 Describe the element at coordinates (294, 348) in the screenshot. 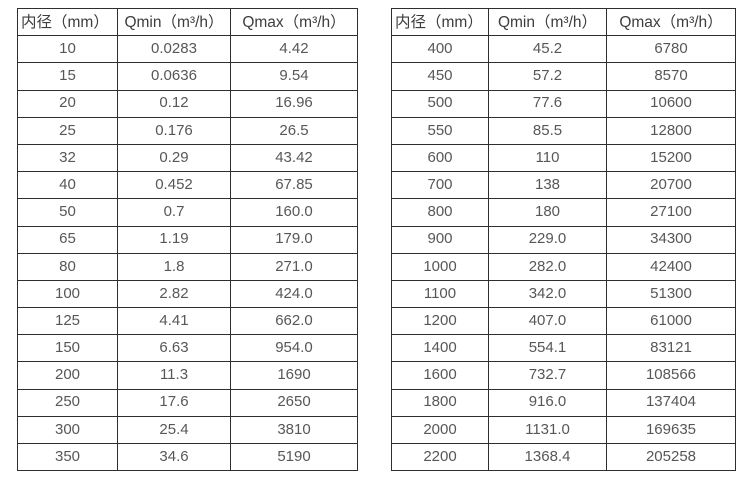

I see `qmax-cell: 954.0` at that location.